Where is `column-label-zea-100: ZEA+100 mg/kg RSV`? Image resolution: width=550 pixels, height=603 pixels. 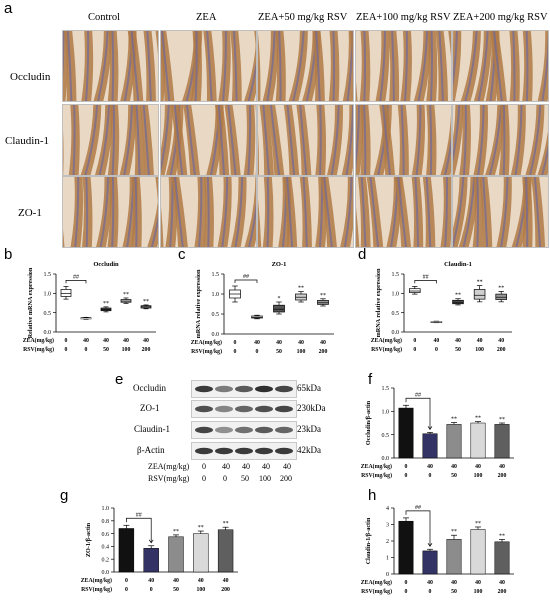 column-label-zea-100: ZEA+100 mg/kg RSV is located at coordinates (403, 17).